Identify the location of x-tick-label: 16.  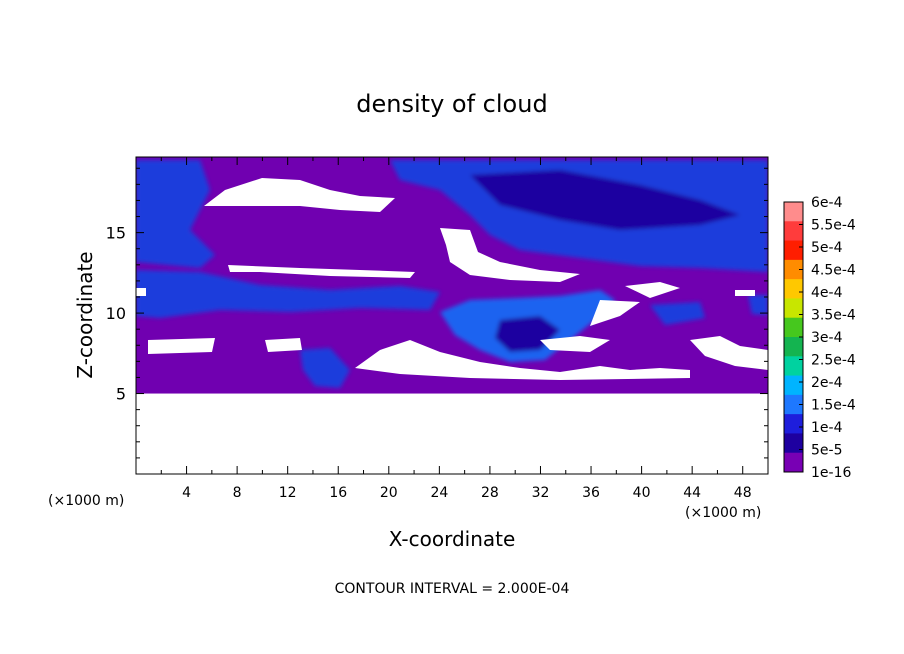
(338, 493).